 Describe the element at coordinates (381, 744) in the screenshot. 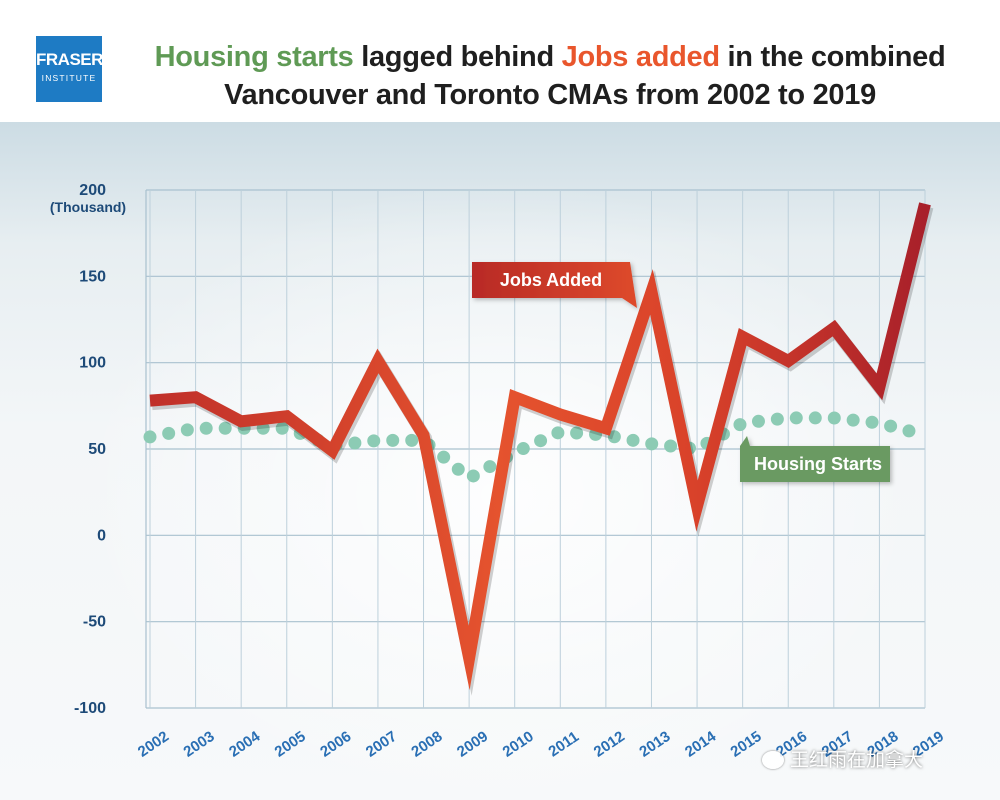

I see `x-tick-label: 2007` at that location.